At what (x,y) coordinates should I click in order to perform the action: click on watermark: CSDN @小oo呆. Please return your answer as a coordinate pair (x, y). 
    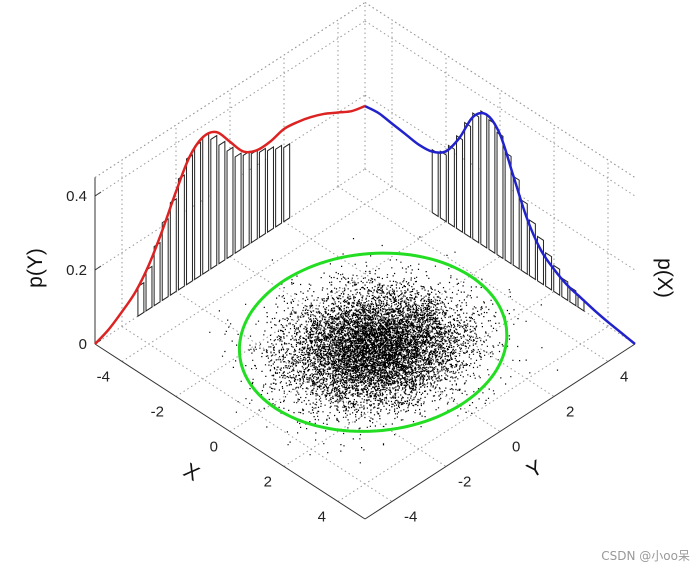
    Looking at the image, I should click on (645, 556).